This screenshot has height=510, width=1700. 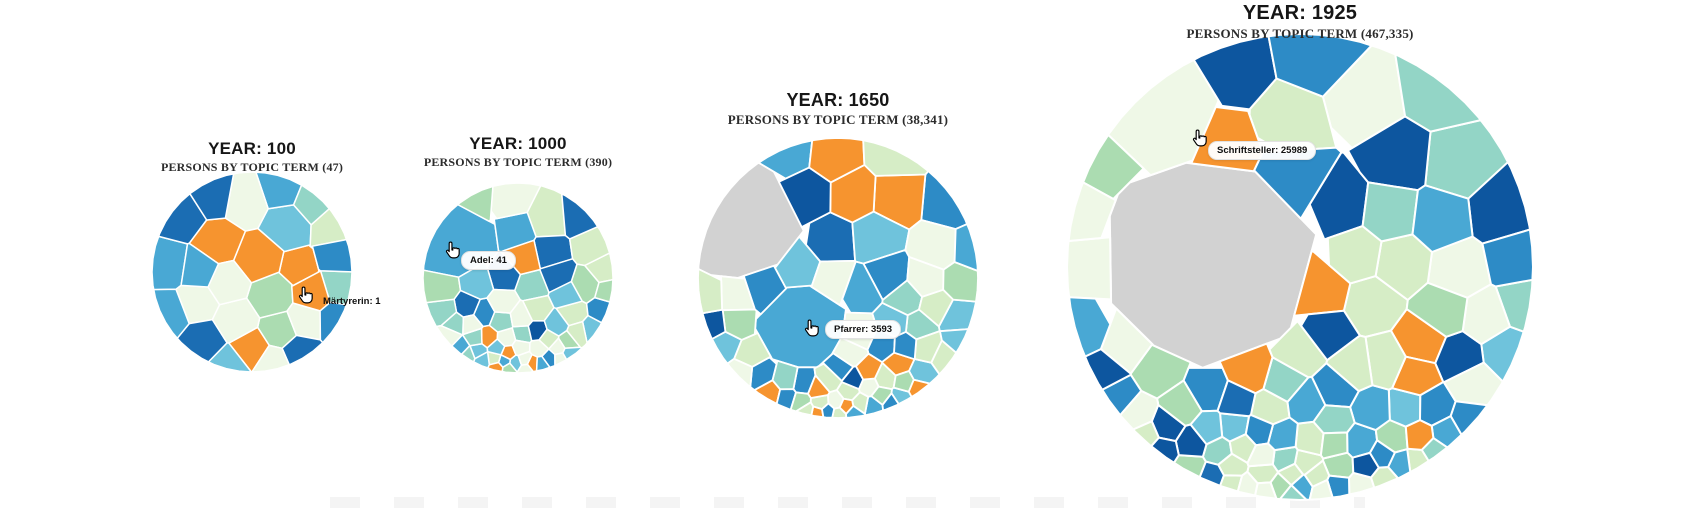 I want to click on chart-subtitle: PERSONS BY TOPIC TERM (390), so click(x=518, y=162).